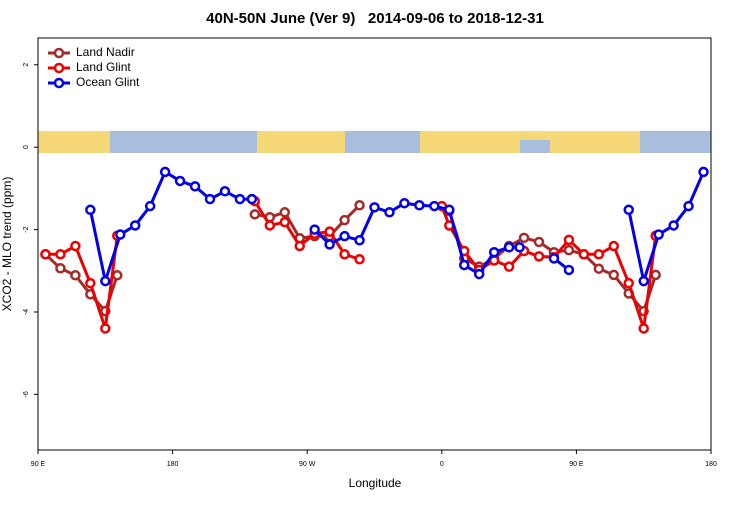 The height and width of the screenshot is (505, 750). Describe the element at coordinates (103, 67) in the screenshot. I see `legend-label: Land Glint` at that location.